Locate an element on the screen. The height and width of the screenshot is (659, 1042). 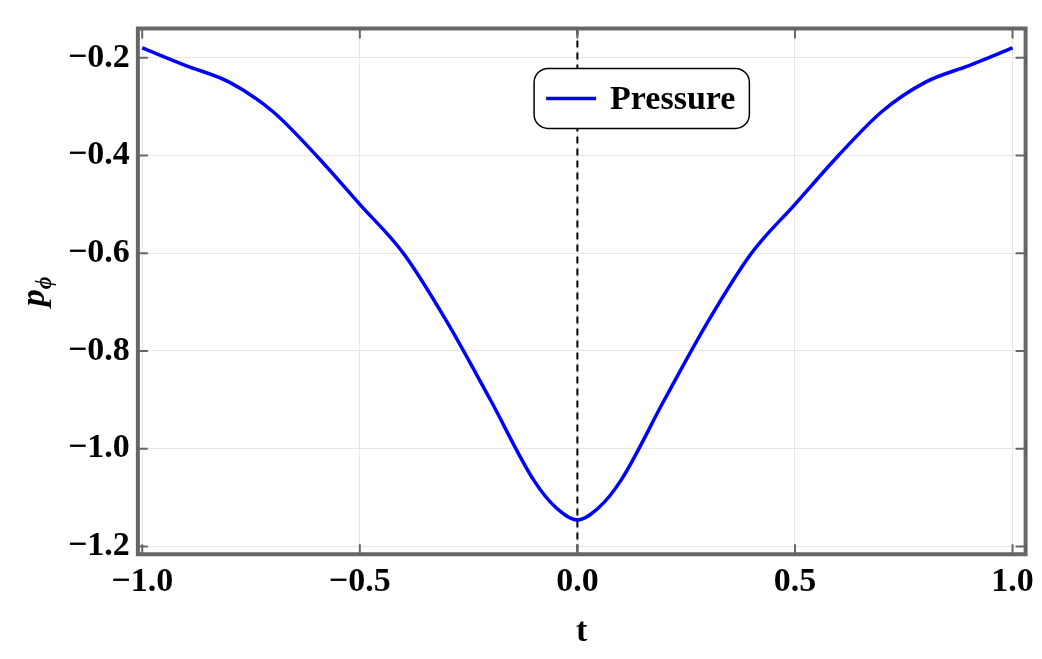
y-tick-label: −1.2 is located at coordinates (99, 544).